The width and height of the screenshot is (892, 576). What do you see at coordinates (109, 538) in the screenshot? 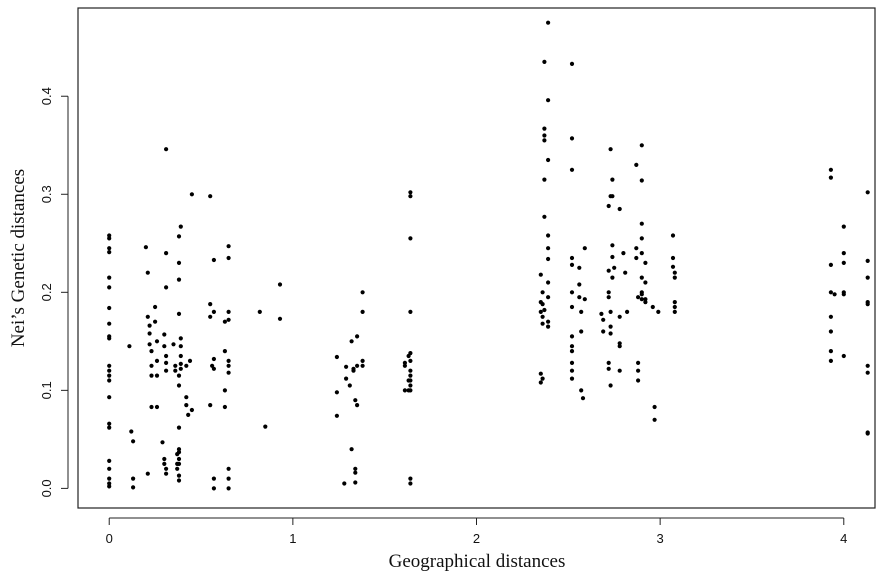
I see `x-tick-label: 0` at bounding box center [109, 538].